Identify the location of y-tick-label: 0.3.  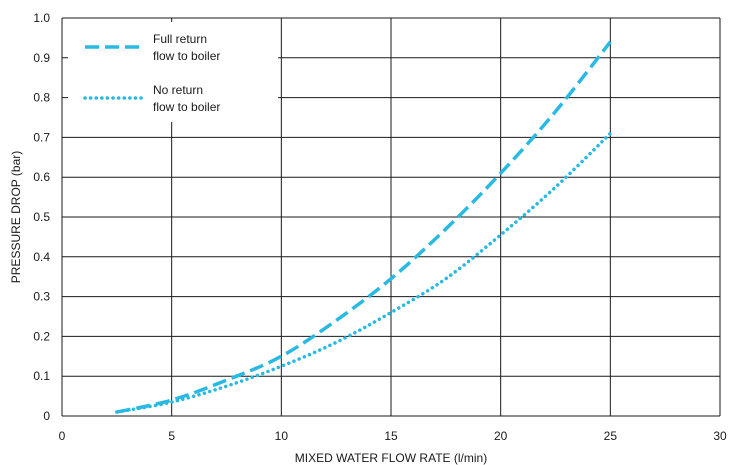
(41, 297).